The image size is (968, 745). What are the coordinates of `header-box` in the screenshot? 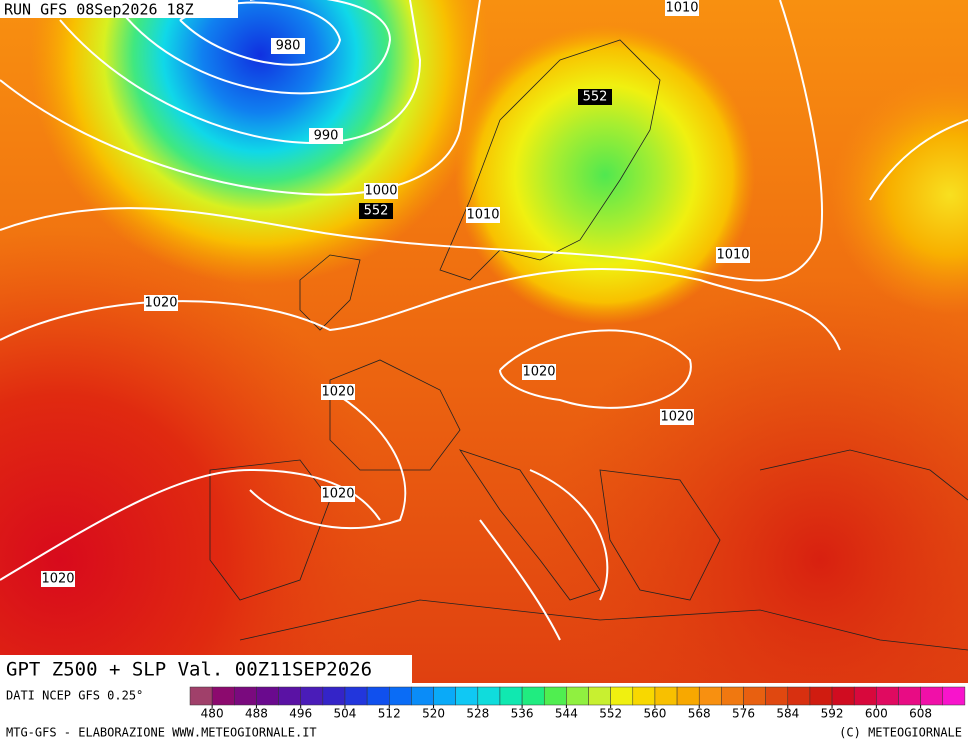 It's located at (119, 9).